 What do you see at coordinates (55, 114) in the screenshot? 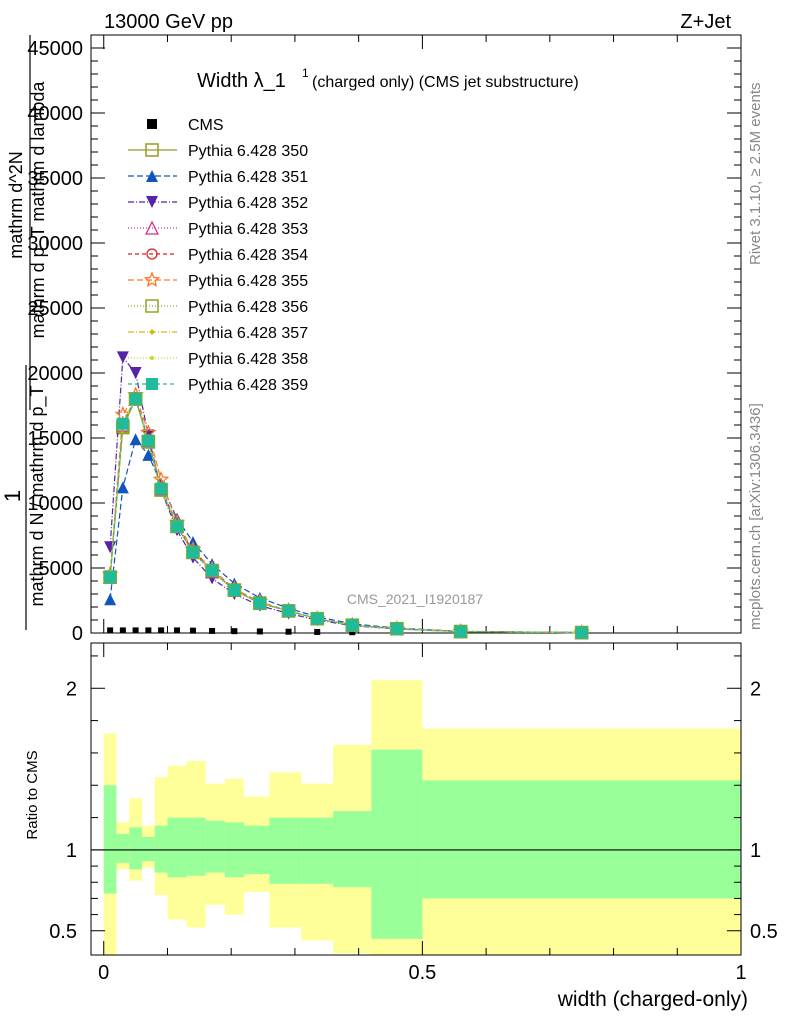
I see `main-ytick-label: 40000` at bounding box center [55, 114].